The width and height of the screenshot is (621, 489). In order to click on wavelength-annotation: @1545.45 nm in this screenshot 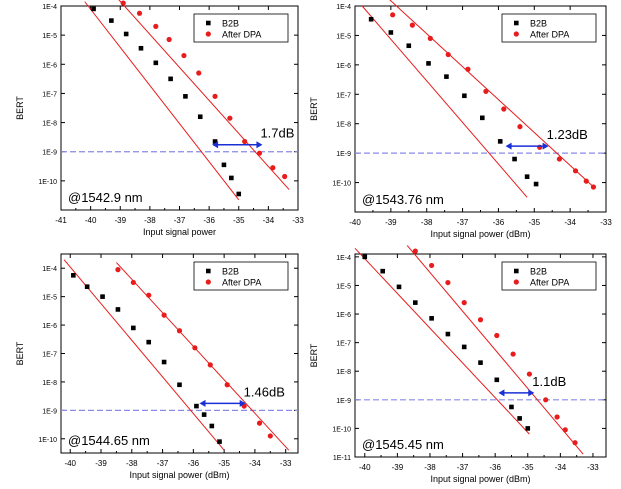, I will do `click(403, 444)`.